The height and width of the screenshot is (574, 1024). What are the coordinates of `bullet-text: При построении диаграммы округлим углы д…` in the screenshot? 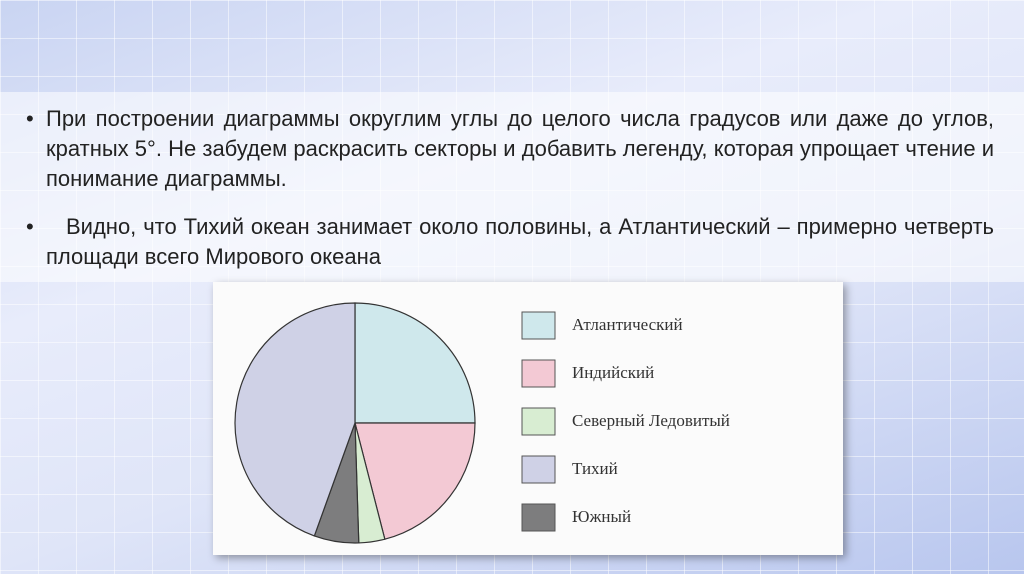 It's located at (520, 148).